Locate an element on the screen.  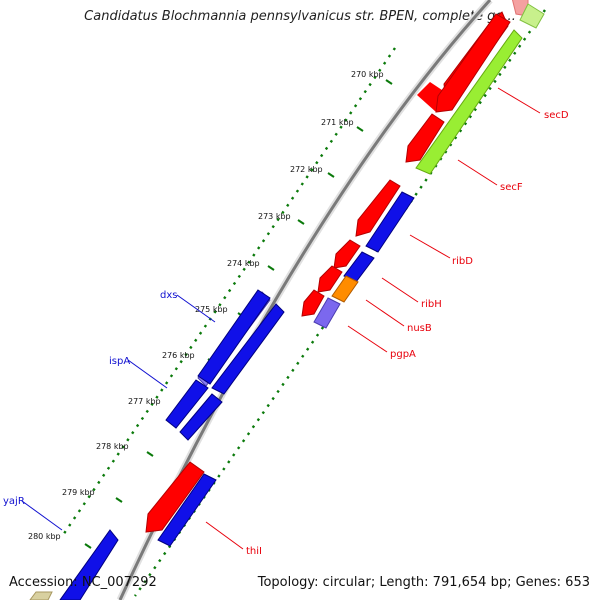
gene-label-yajR: yajR is located at coordinates (14, 501).